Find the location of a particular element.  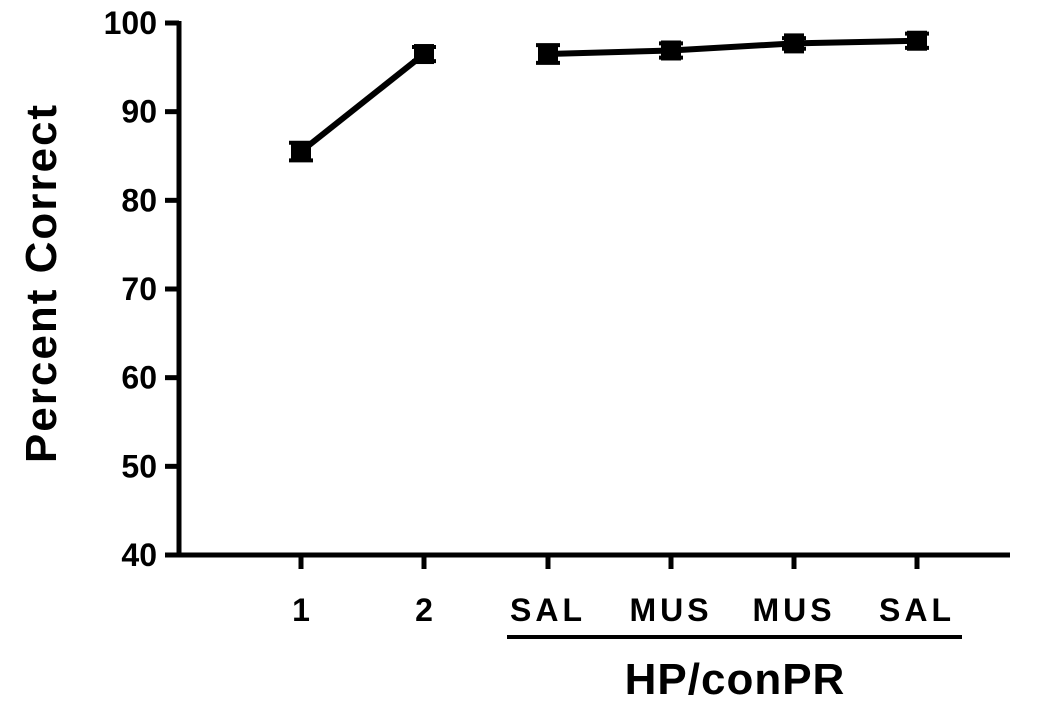

y-tick-label: 80 is located at coordinates (139, 200).